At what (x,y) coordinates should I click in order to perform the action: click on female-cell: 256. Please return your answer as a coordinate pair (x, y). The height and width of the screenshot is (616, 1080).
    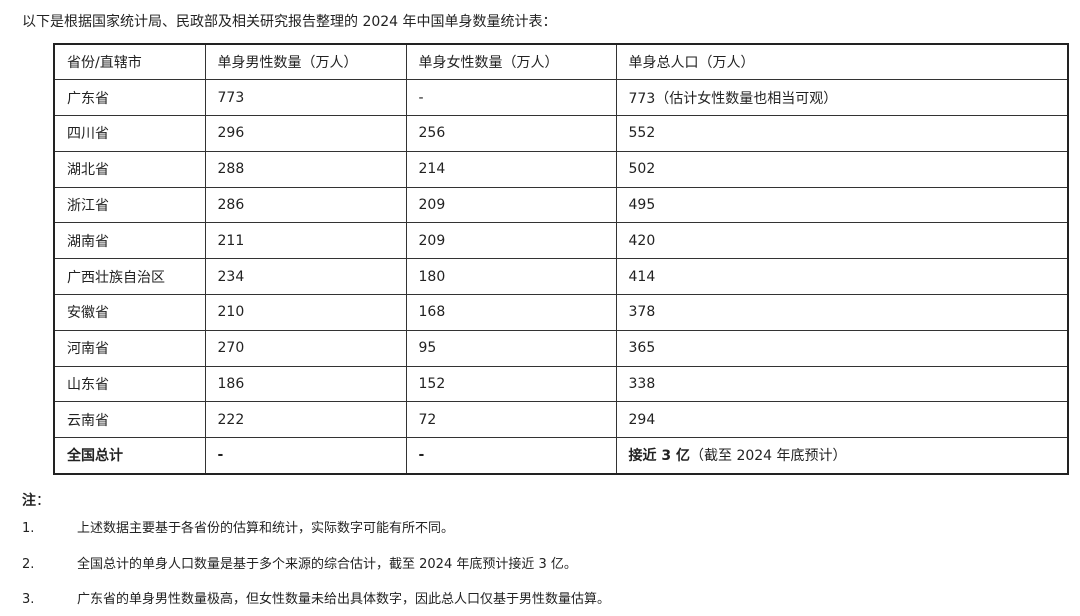
    Looking at the image, I should click on (511, 133).